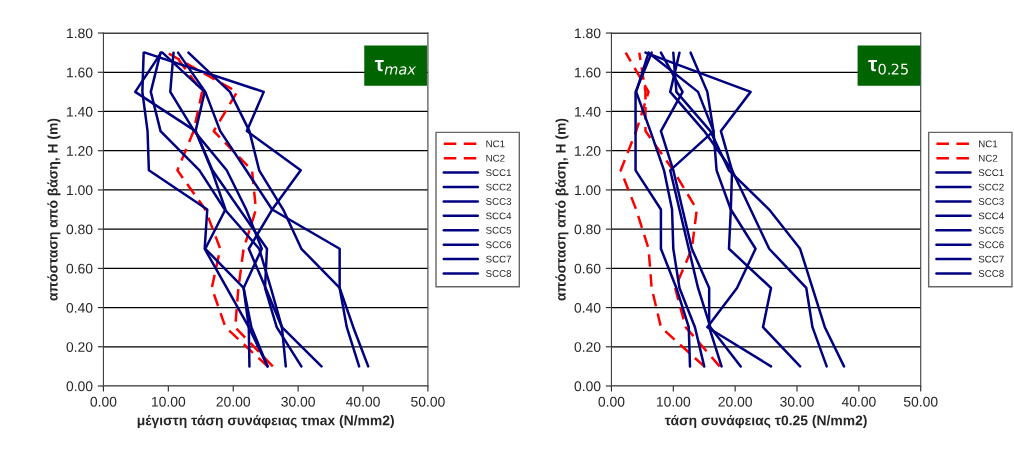 The image size is (1014, 459). I want to click on x-axis-title: τάση συνάφειας τ0.25 (N/mm2), so click(765, 421).